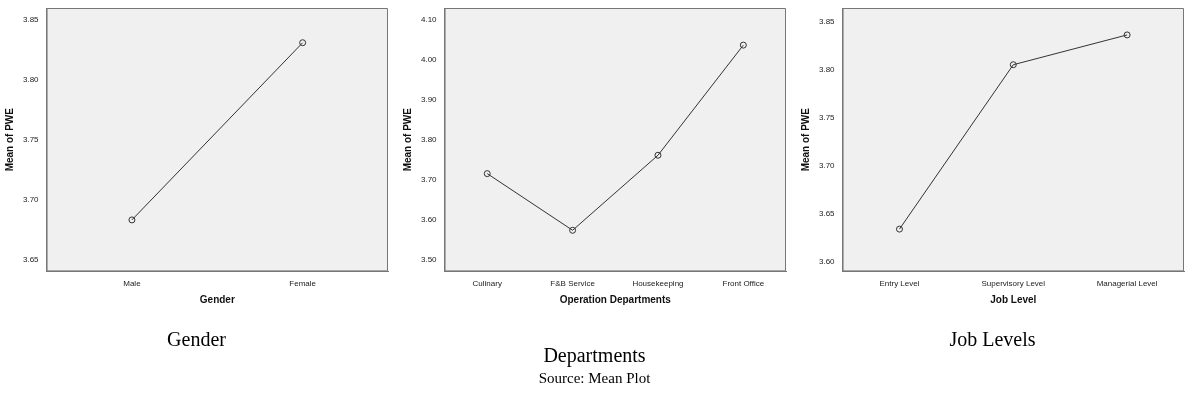 Image resolution: width=1190 pixels, height=416 pixels. What do you see at coordinates (429, 60) in the screenshot?
I see `y-tick-label: 4.00` at bounding box center [429, 60].